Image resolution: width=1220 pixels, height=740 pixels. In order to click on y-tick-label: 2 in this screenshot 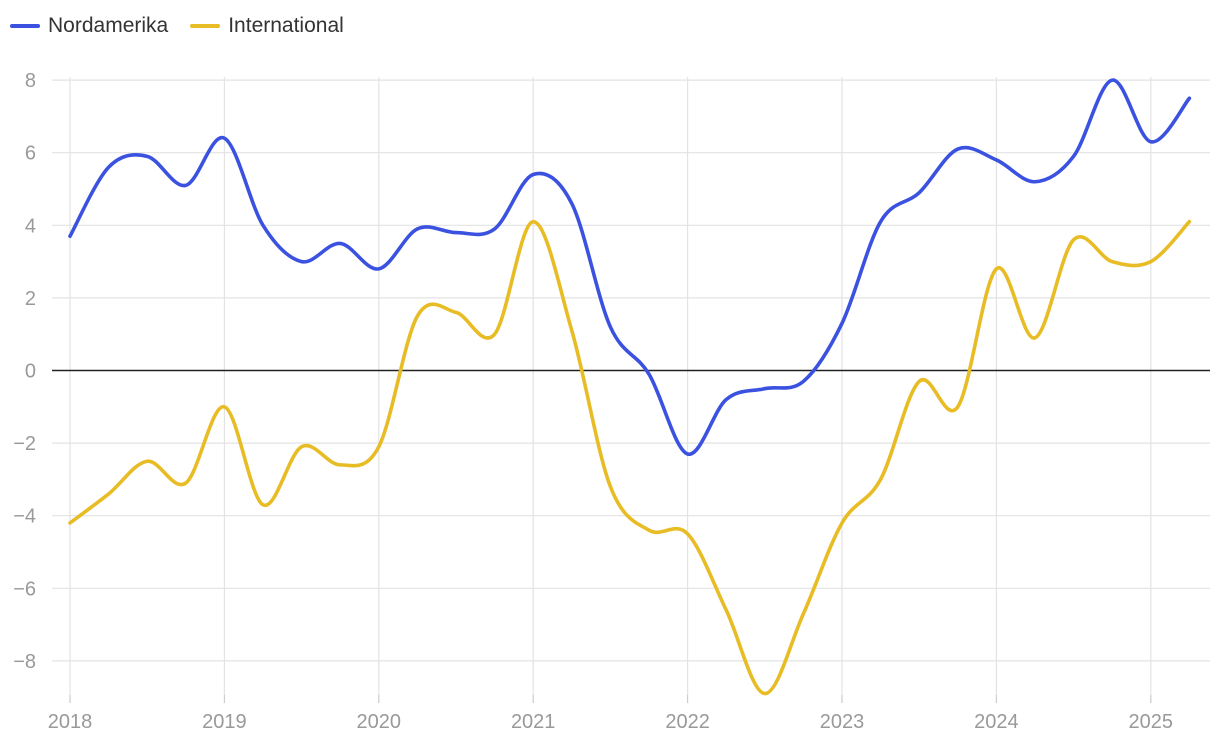, I will do `click(30, 299)`.